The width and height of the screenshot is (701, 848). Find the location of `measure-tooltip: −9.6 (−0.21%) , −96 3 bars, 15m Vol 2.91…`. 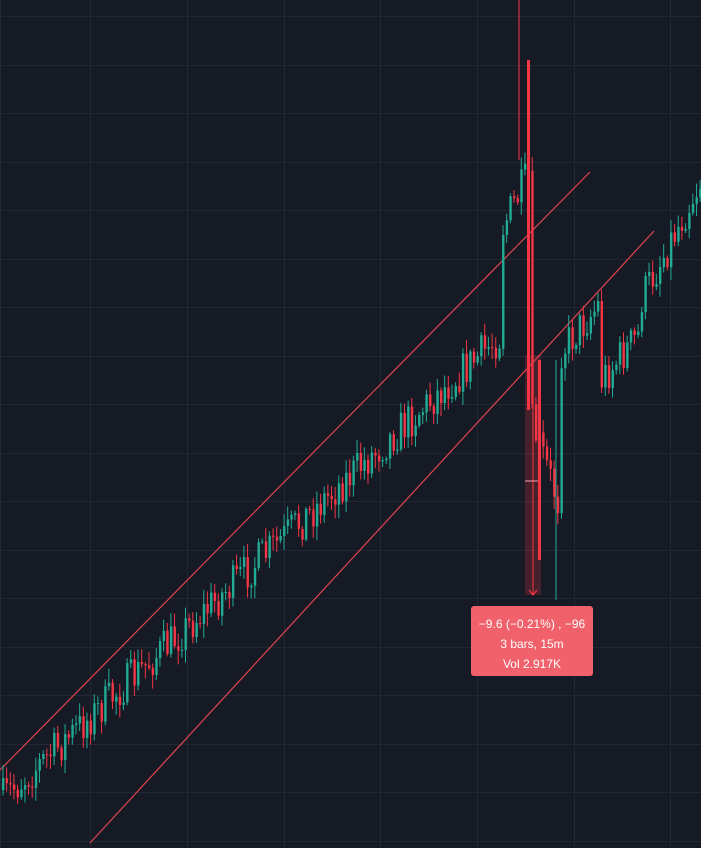

measure-tooltip: −9.6 (−0.21%) , −96 3 bars, 15m Vol 2.91… is located at coordinates (532, 641).